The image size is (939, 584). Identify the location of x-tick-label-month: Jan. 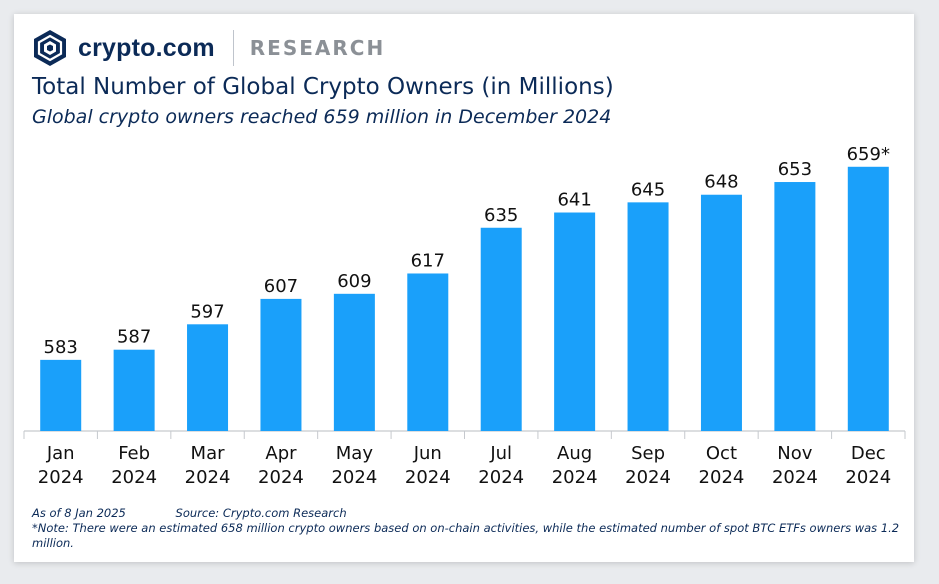
(60, 453).